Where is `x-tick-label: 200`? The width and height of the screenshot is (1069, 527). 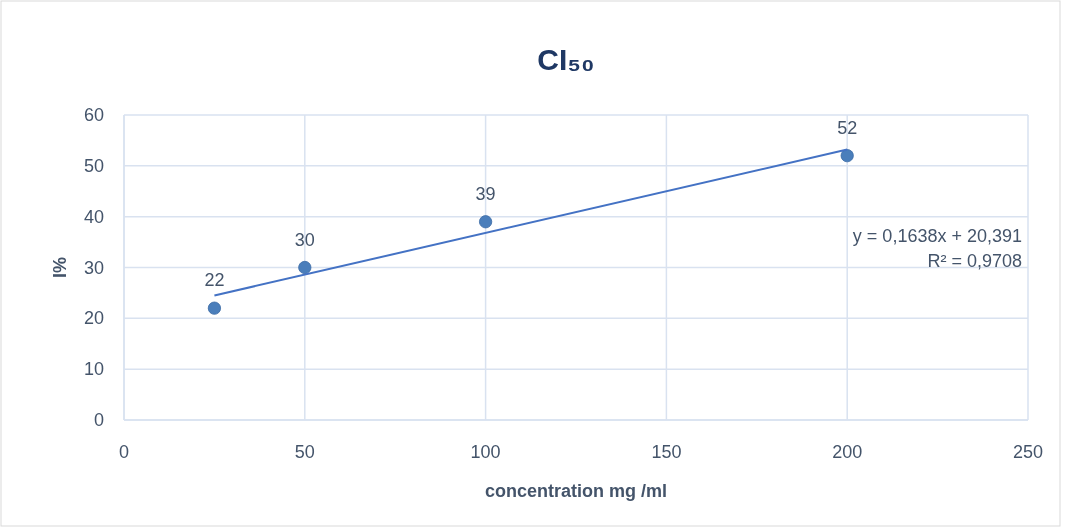
x-tick-label: 200 is located at coordinates (847, 452).